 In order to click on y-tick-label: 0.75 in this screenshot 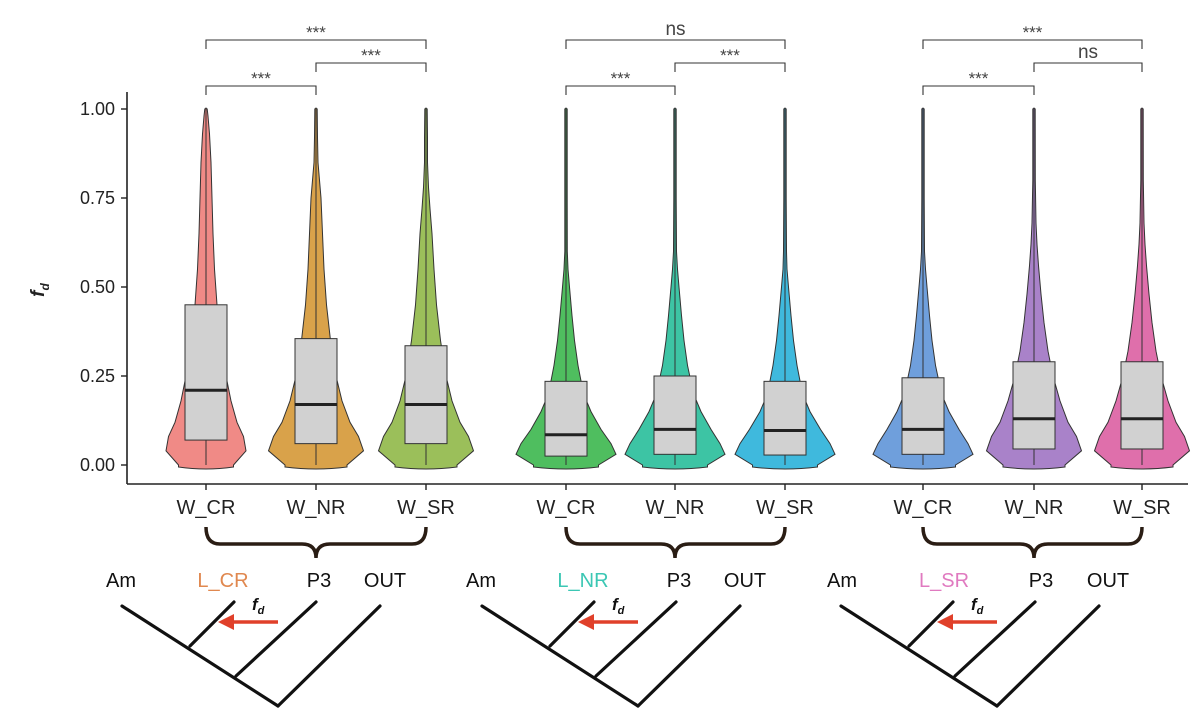, I will do `click(97, 198)`.